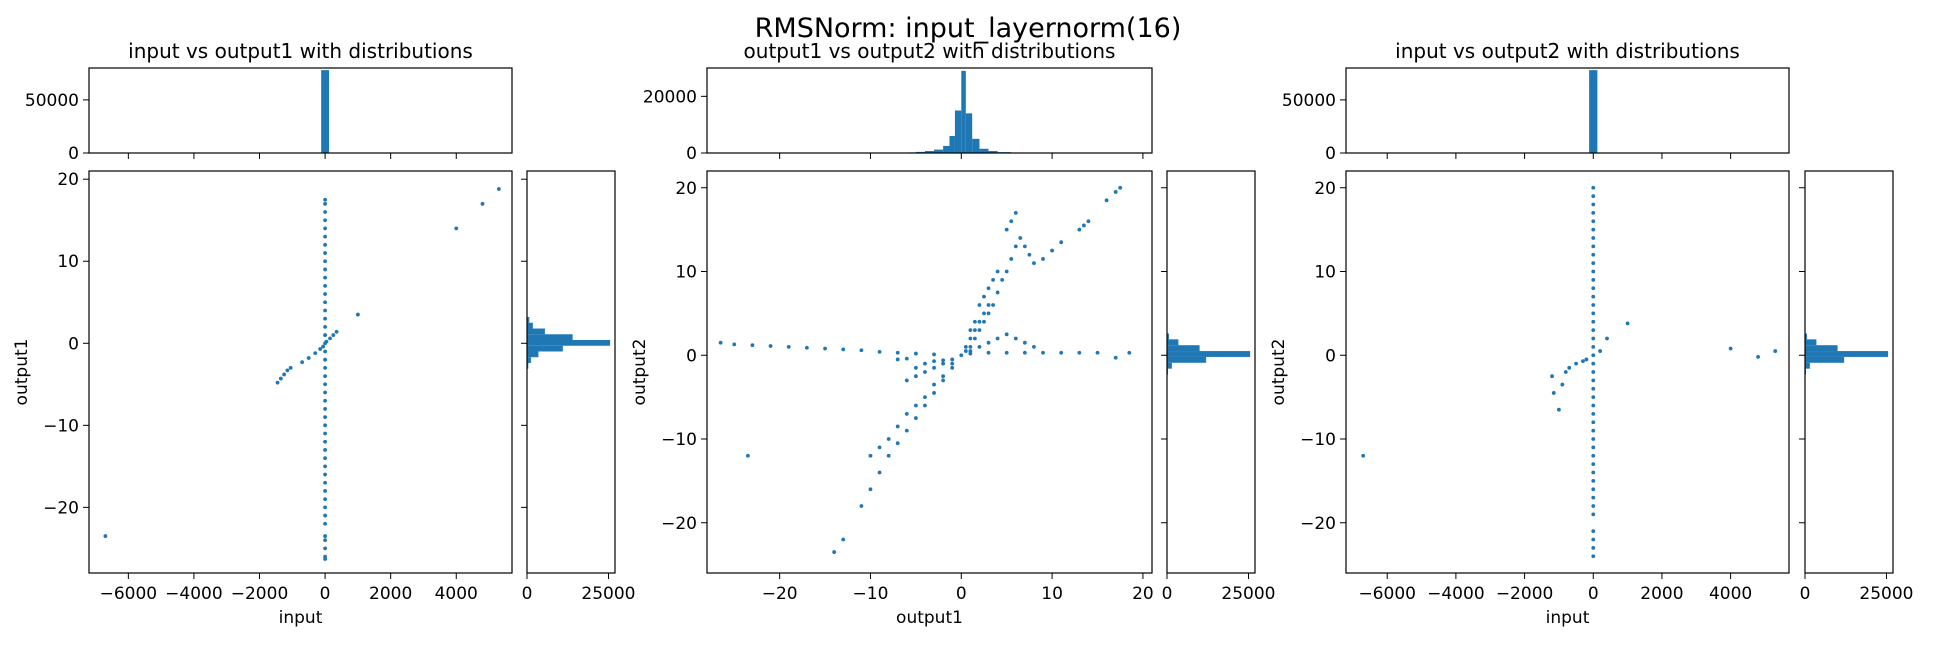 The image size is (1935, 652). What do you see at coordinates (1387, 594) in the screenshot?
I see `scatter-xtick-label: −6000` at bounding box center [1387, 594].